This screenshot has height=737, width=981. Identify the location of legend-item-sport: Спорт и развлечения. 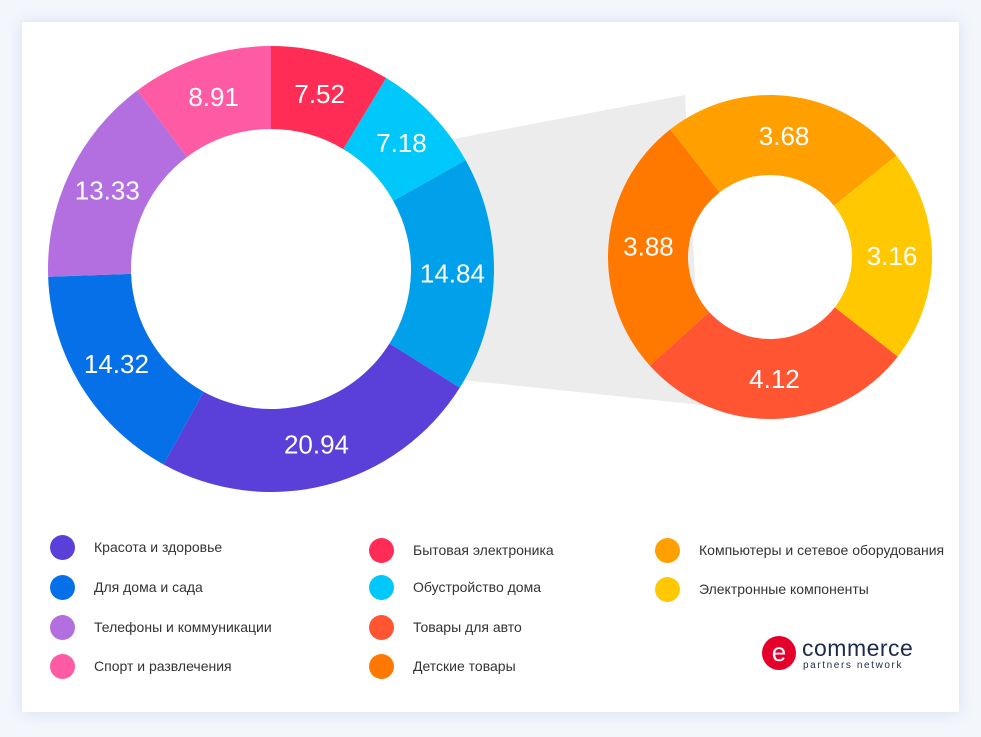
(141, 666).